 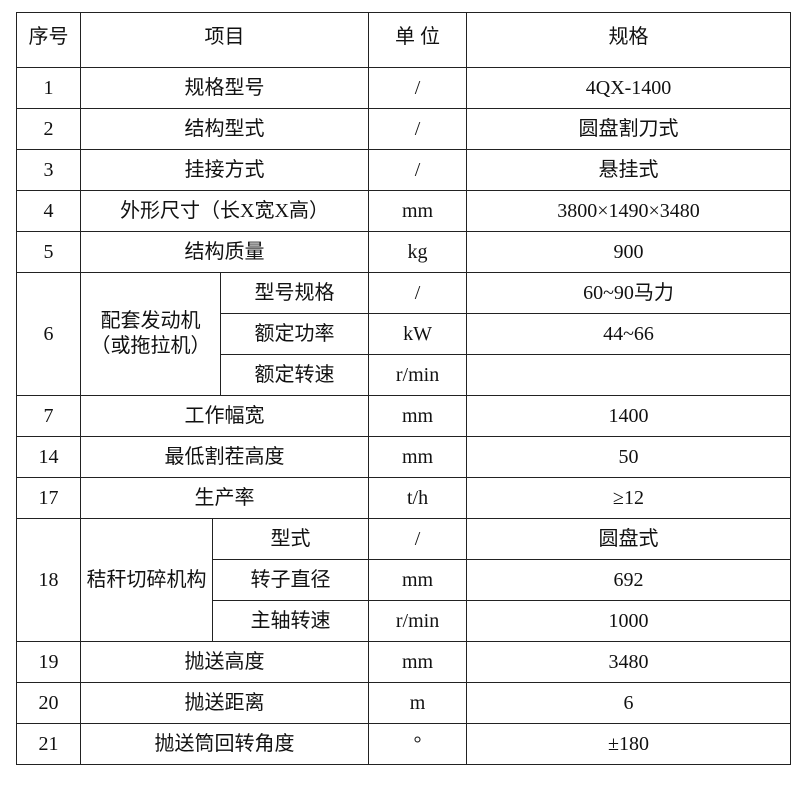 What do you see at coordinates (48, 457) in the screenshot?
I see `row-no: 14` at bounding box center [48, 457].